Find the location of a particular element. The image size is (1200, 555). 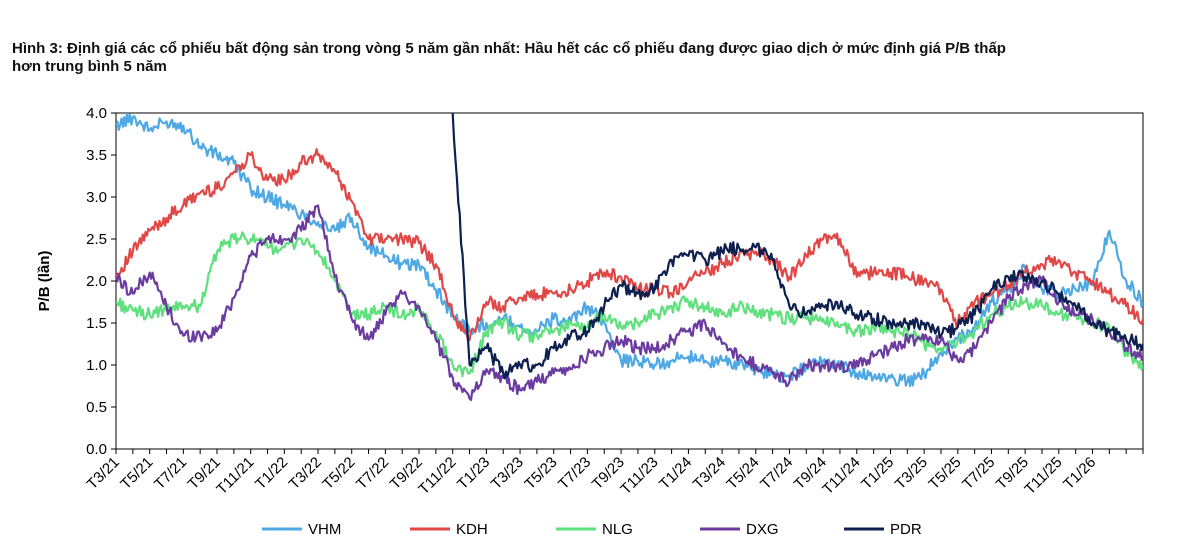

y-tick-label: 0.5 is located at coordinates (96, 407).